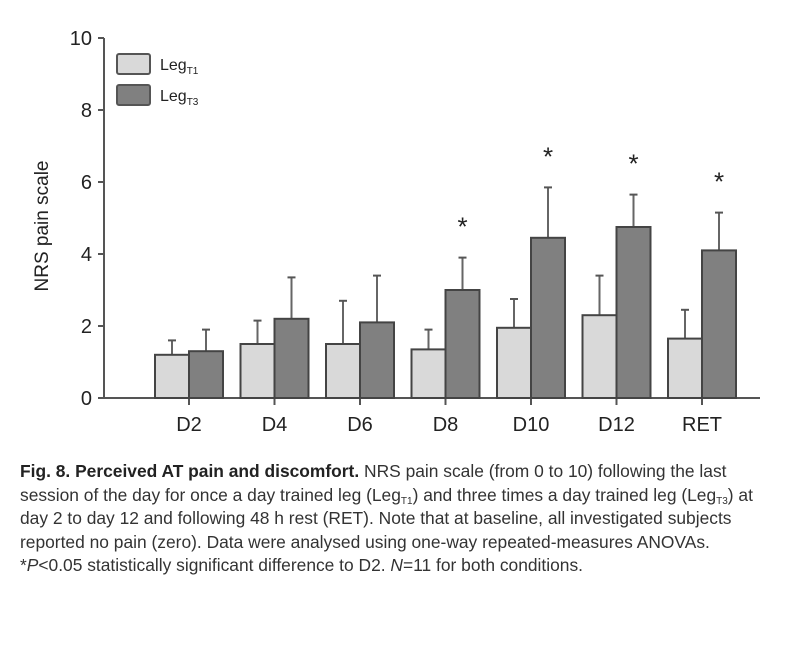 This screenshot has height=672, width=789. What do you see at coordinates (564, 494) in the screenshot?
I see `caption-text-2: ) and three times a day trained leg (Leg` at bounding box center [564, 494].